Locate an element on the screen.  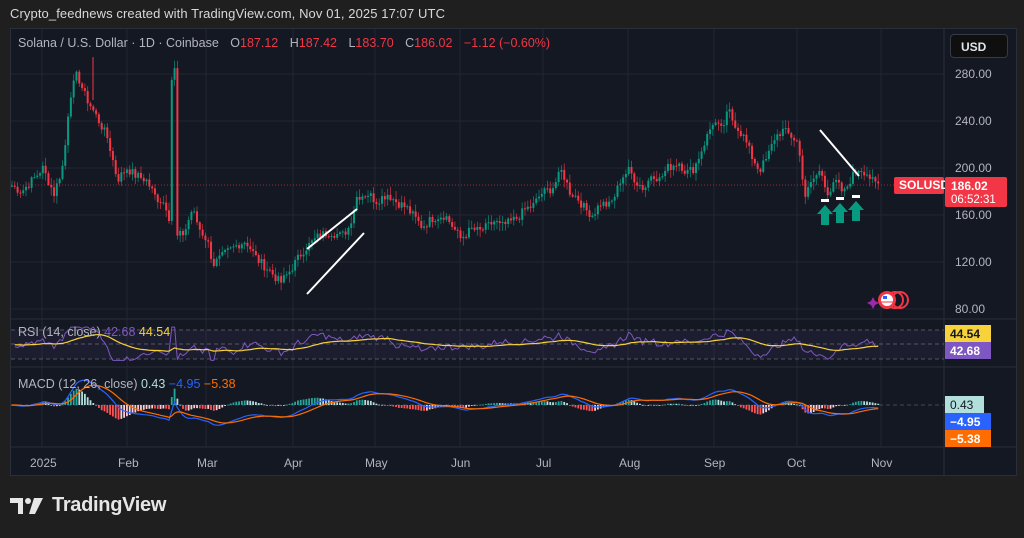
rsi-legend: RSI (14, close) 42.68 44.54 is located at coordinates (94, 332).